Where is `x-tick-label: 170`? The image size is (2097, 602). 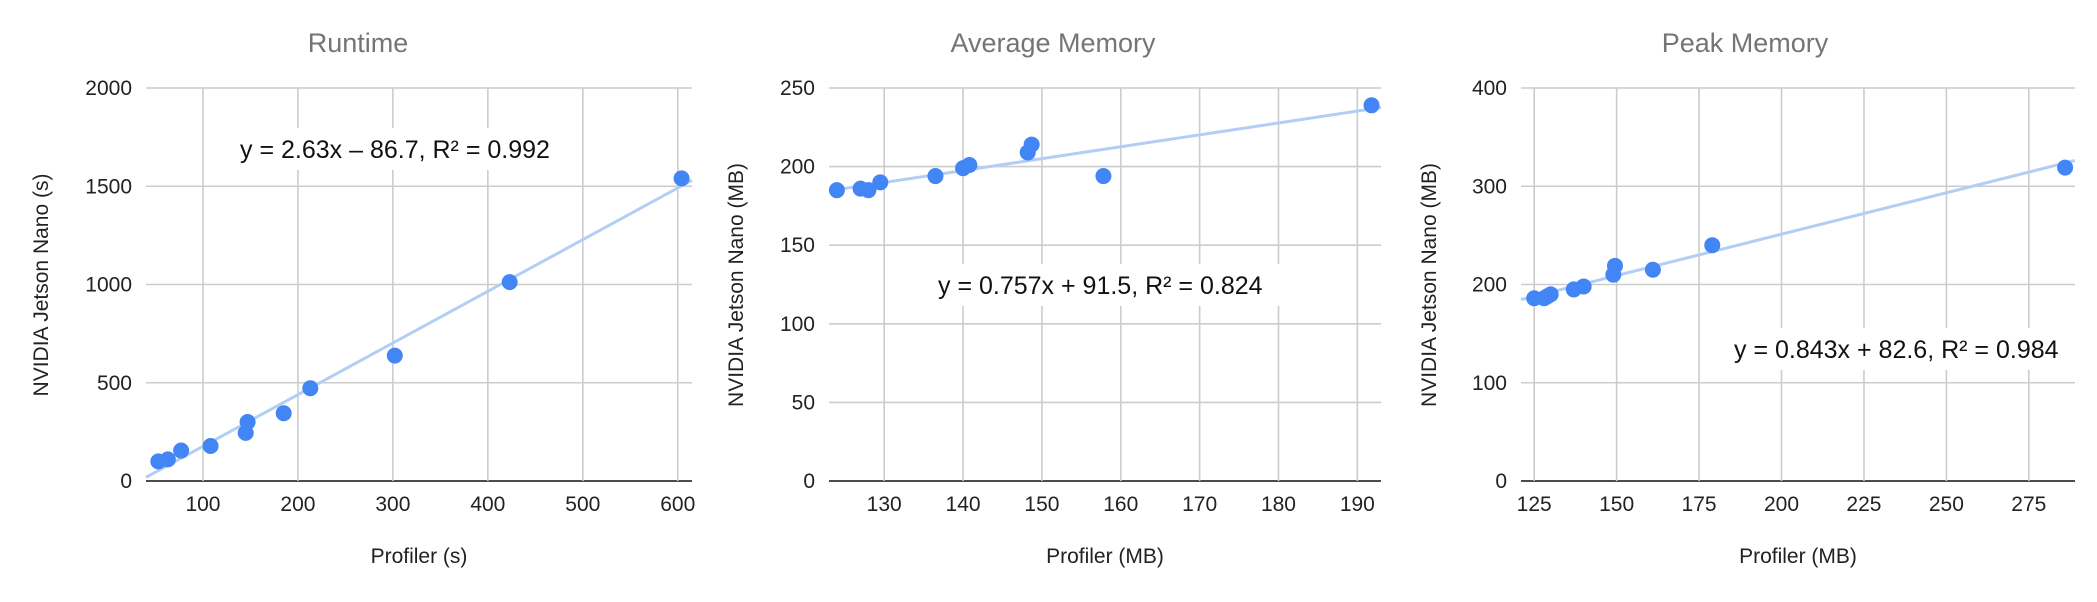
x-tick-label: 170 is located at coordinates (1199, 504).